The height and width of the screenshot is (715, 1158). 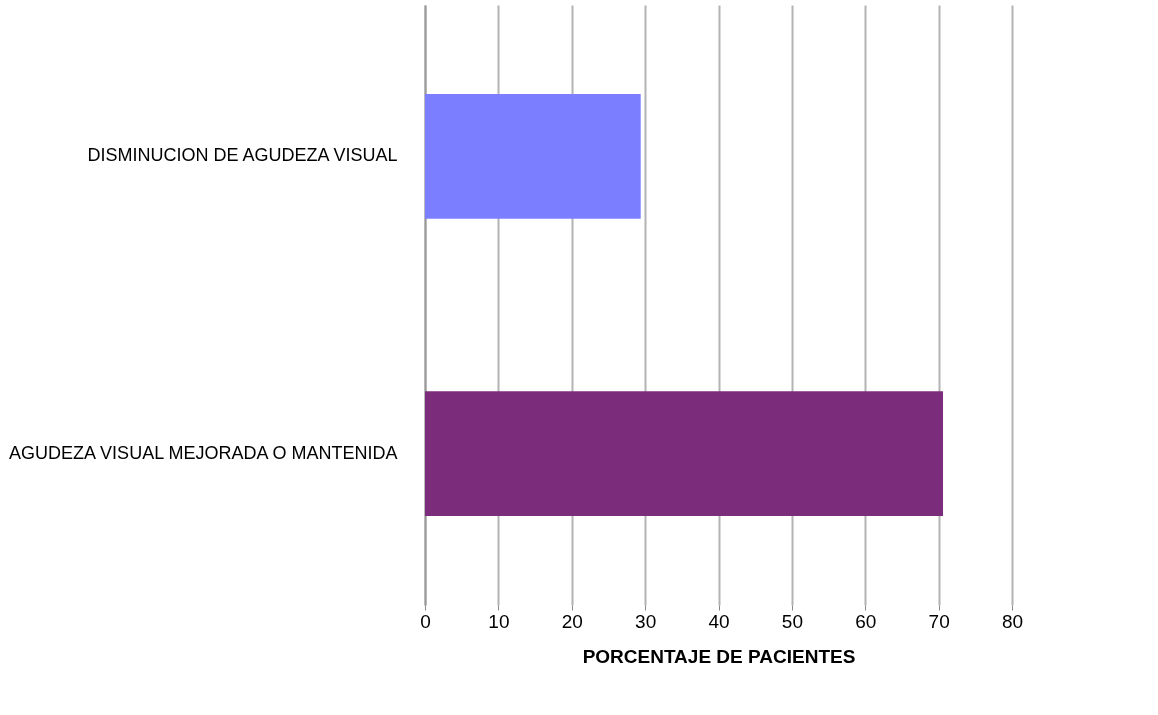 I want to click on x-tick-label: 10, so click(x=499, y=621).